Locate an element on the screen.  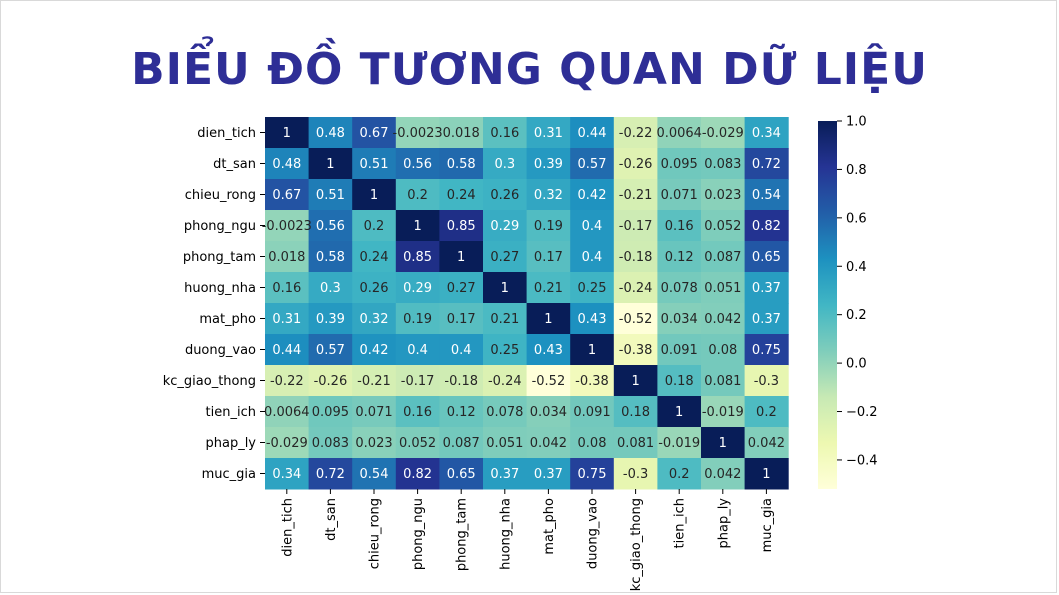
cell-value-label: -0.0023 is located at coordinates (418, 133).